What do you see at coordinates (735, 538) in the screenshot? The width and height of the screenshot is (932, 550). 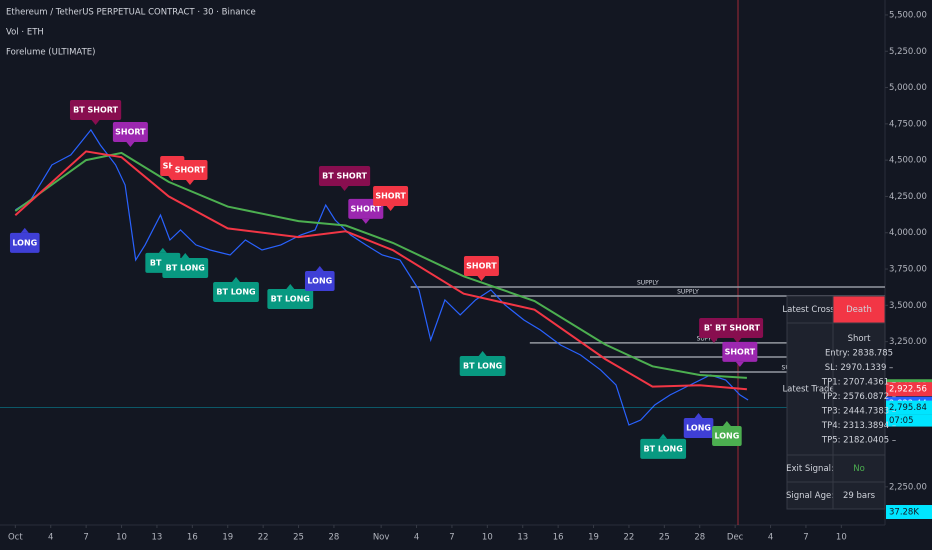 I see `x-tick-label: Dec` at bounding box center [735, 538].